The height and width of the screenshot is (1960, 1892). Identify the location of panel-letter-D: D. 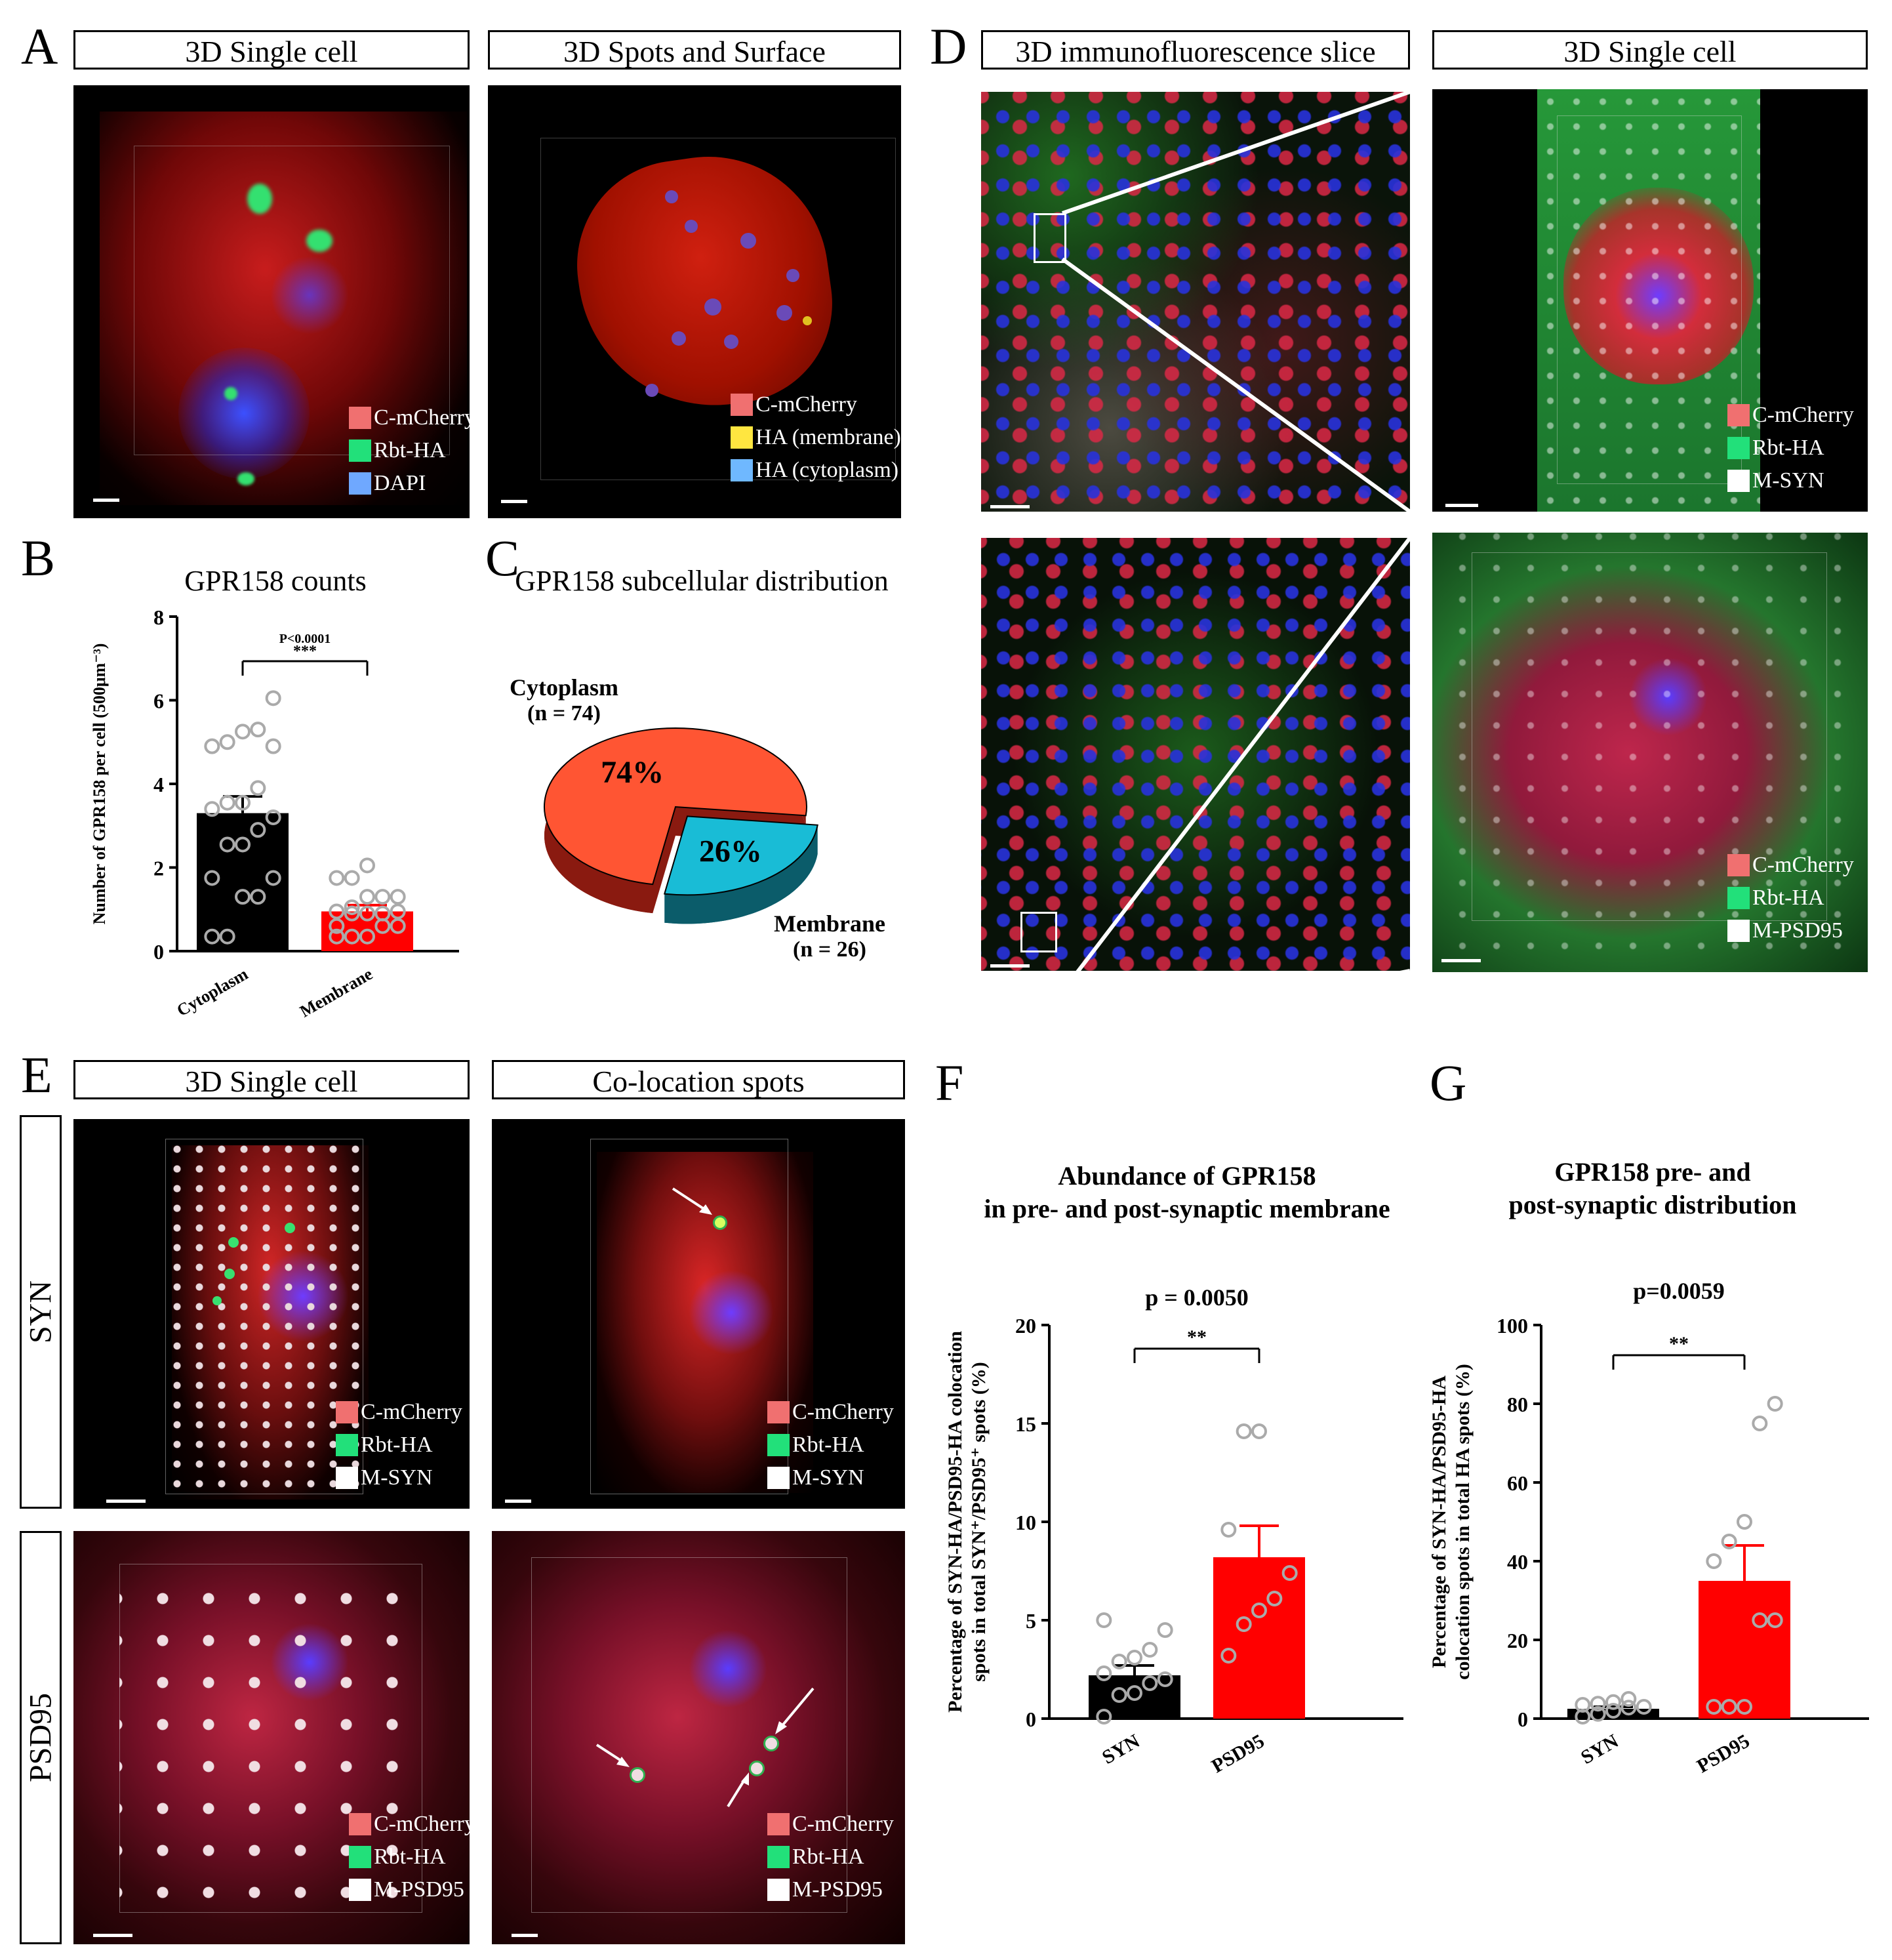
(948, 47).